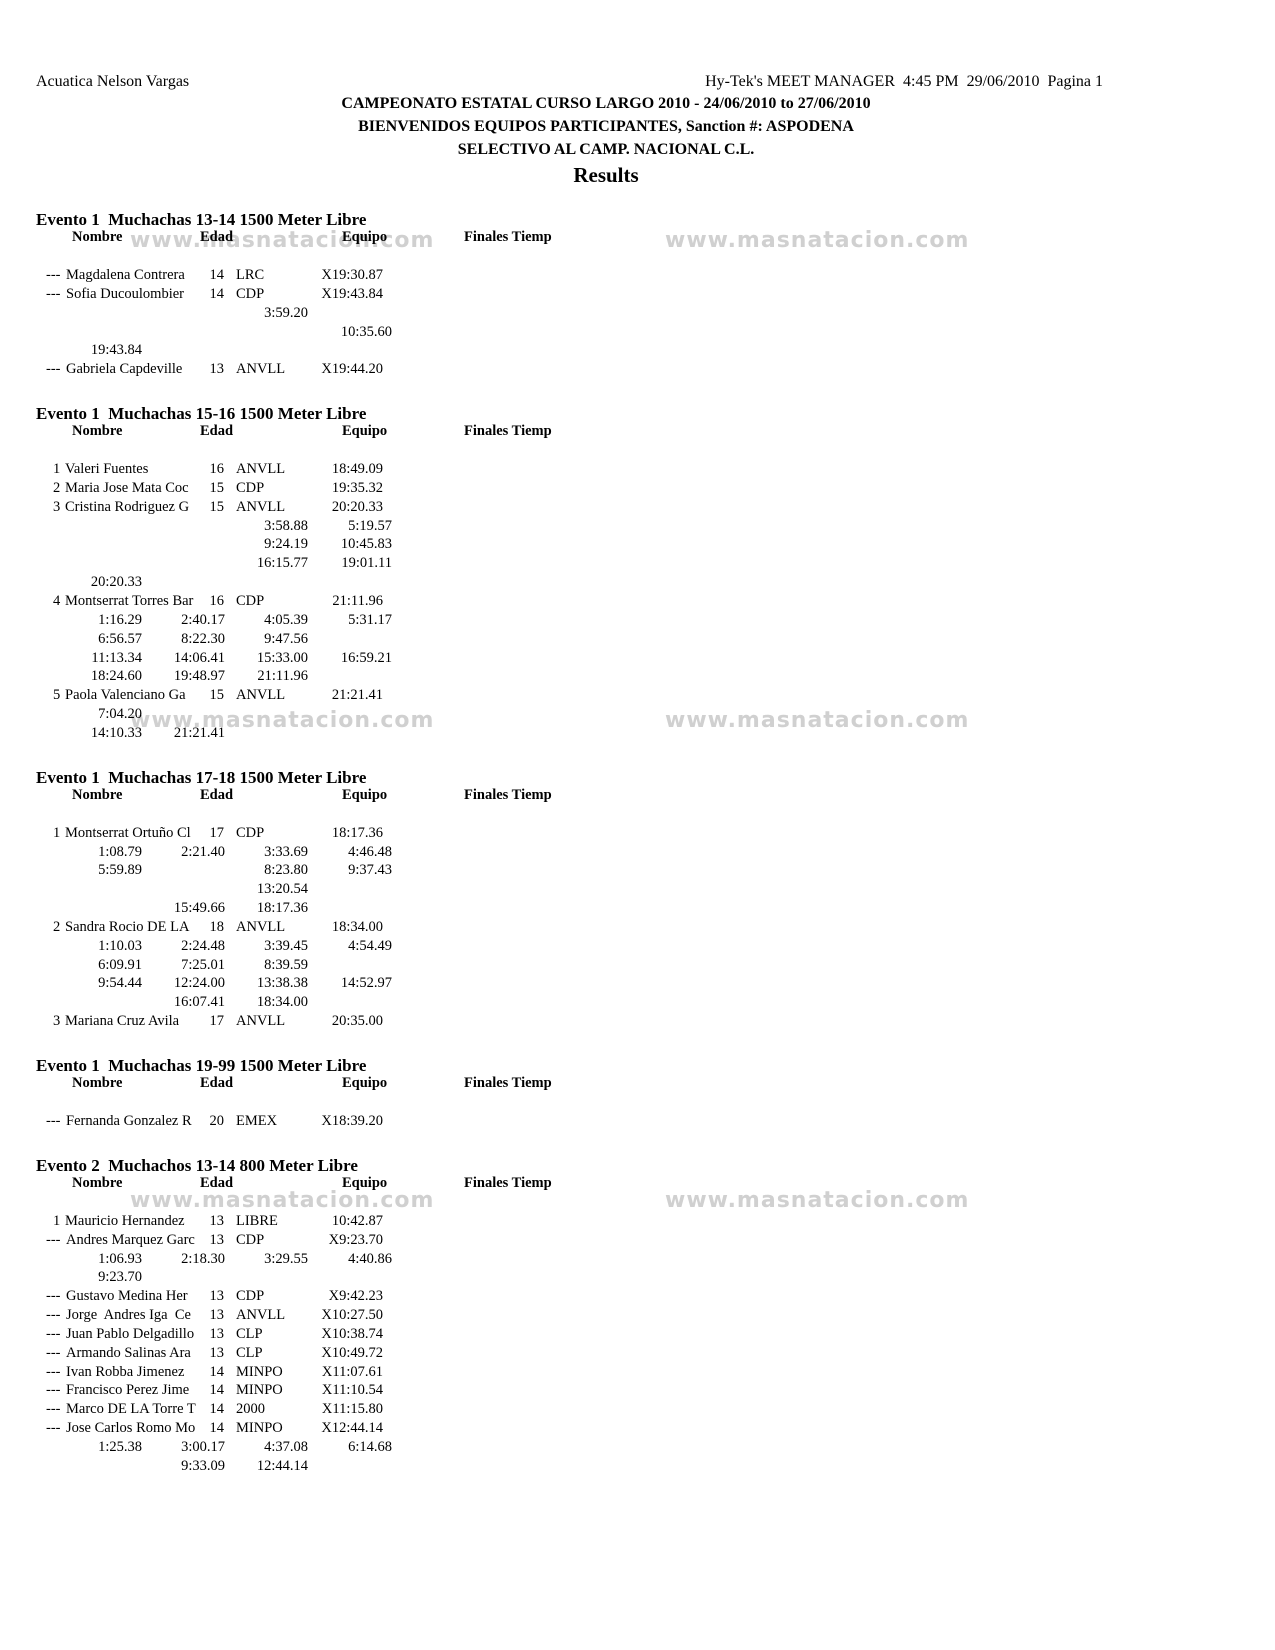 This screenshot has height=1650, width=1275. Describe the element at coordinates (637, 1241) in the screenshot. I see `result-row: --- Andres Marquez Garc 13 CDP X9:23.70` at that location.